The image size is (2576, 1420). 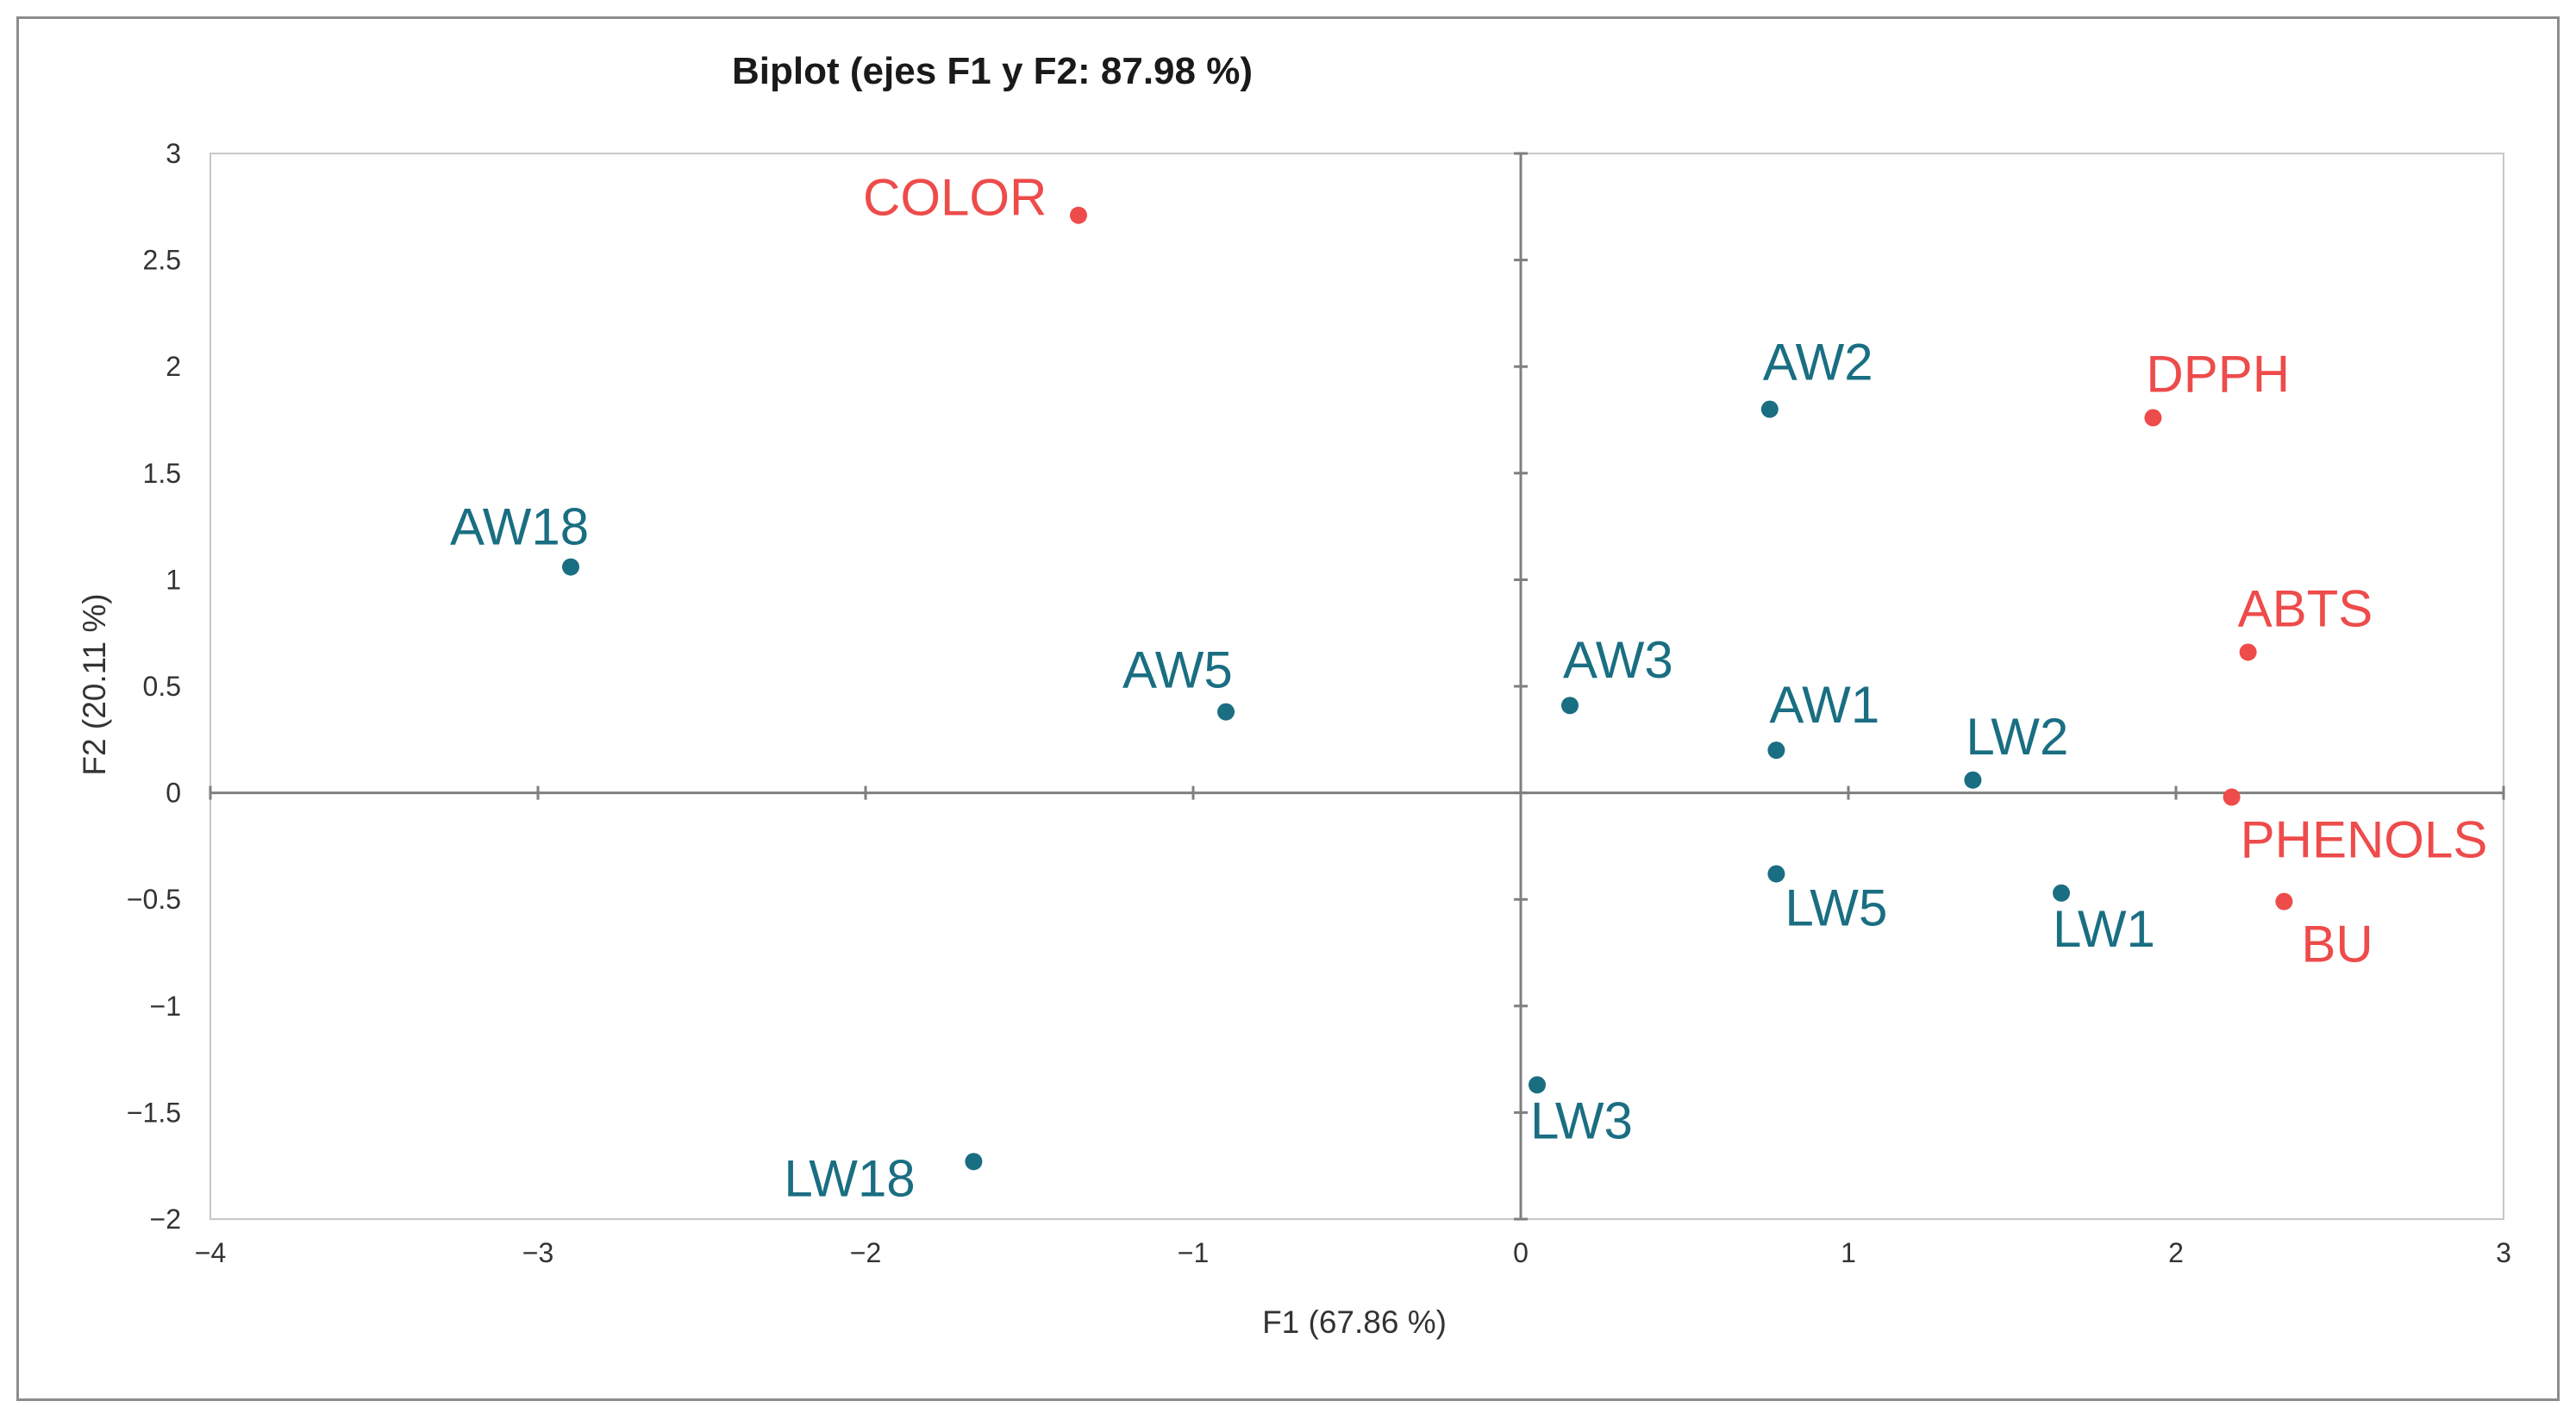 I want to click on y-tick-label: 1, so click(x=173, y=579).